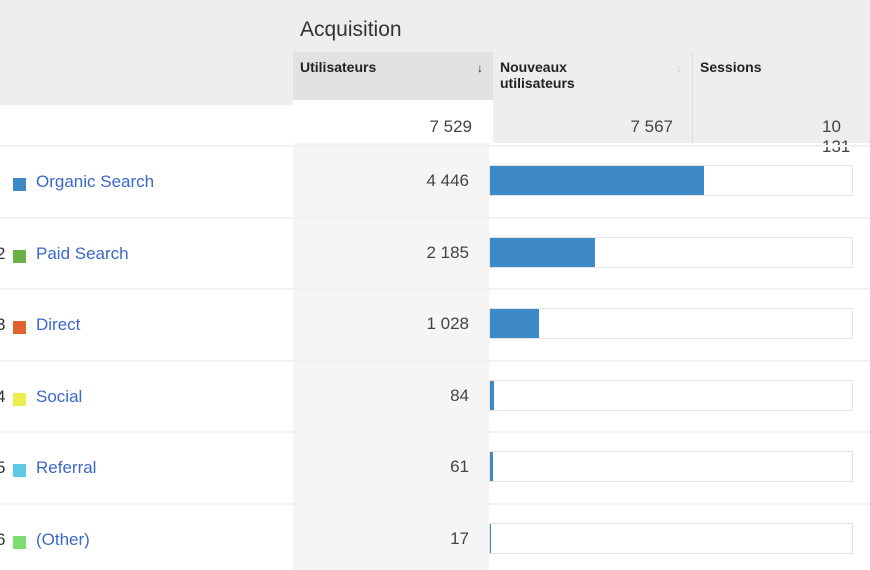  Describe the element at coordinates (447, 180) in the screenshot. I see `users-value: 4 446` at that location.